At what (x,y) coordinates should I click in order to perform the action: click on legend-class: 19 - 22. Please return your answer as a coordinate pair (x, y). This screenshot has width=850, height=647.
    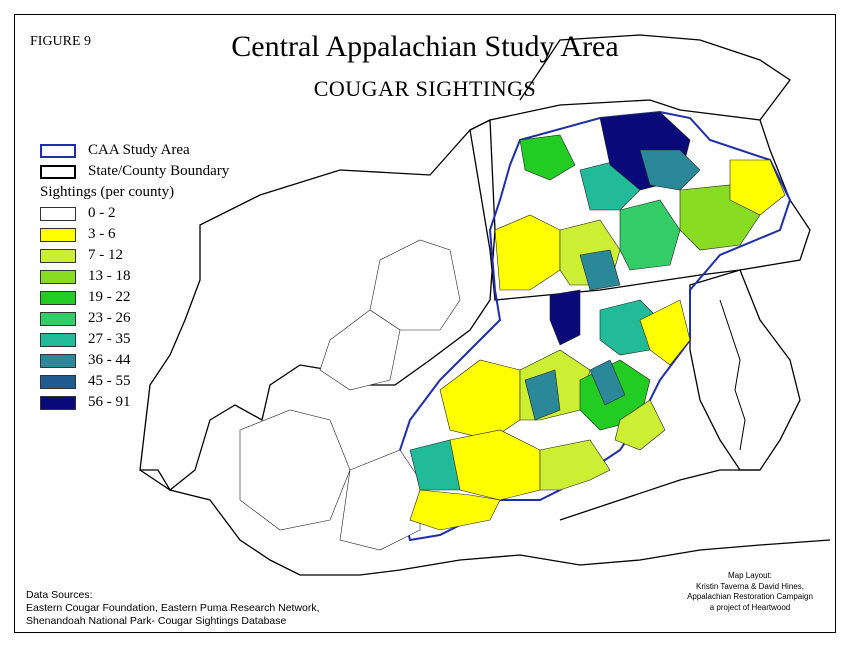
    Looking at the image, I should click on (134, 297).